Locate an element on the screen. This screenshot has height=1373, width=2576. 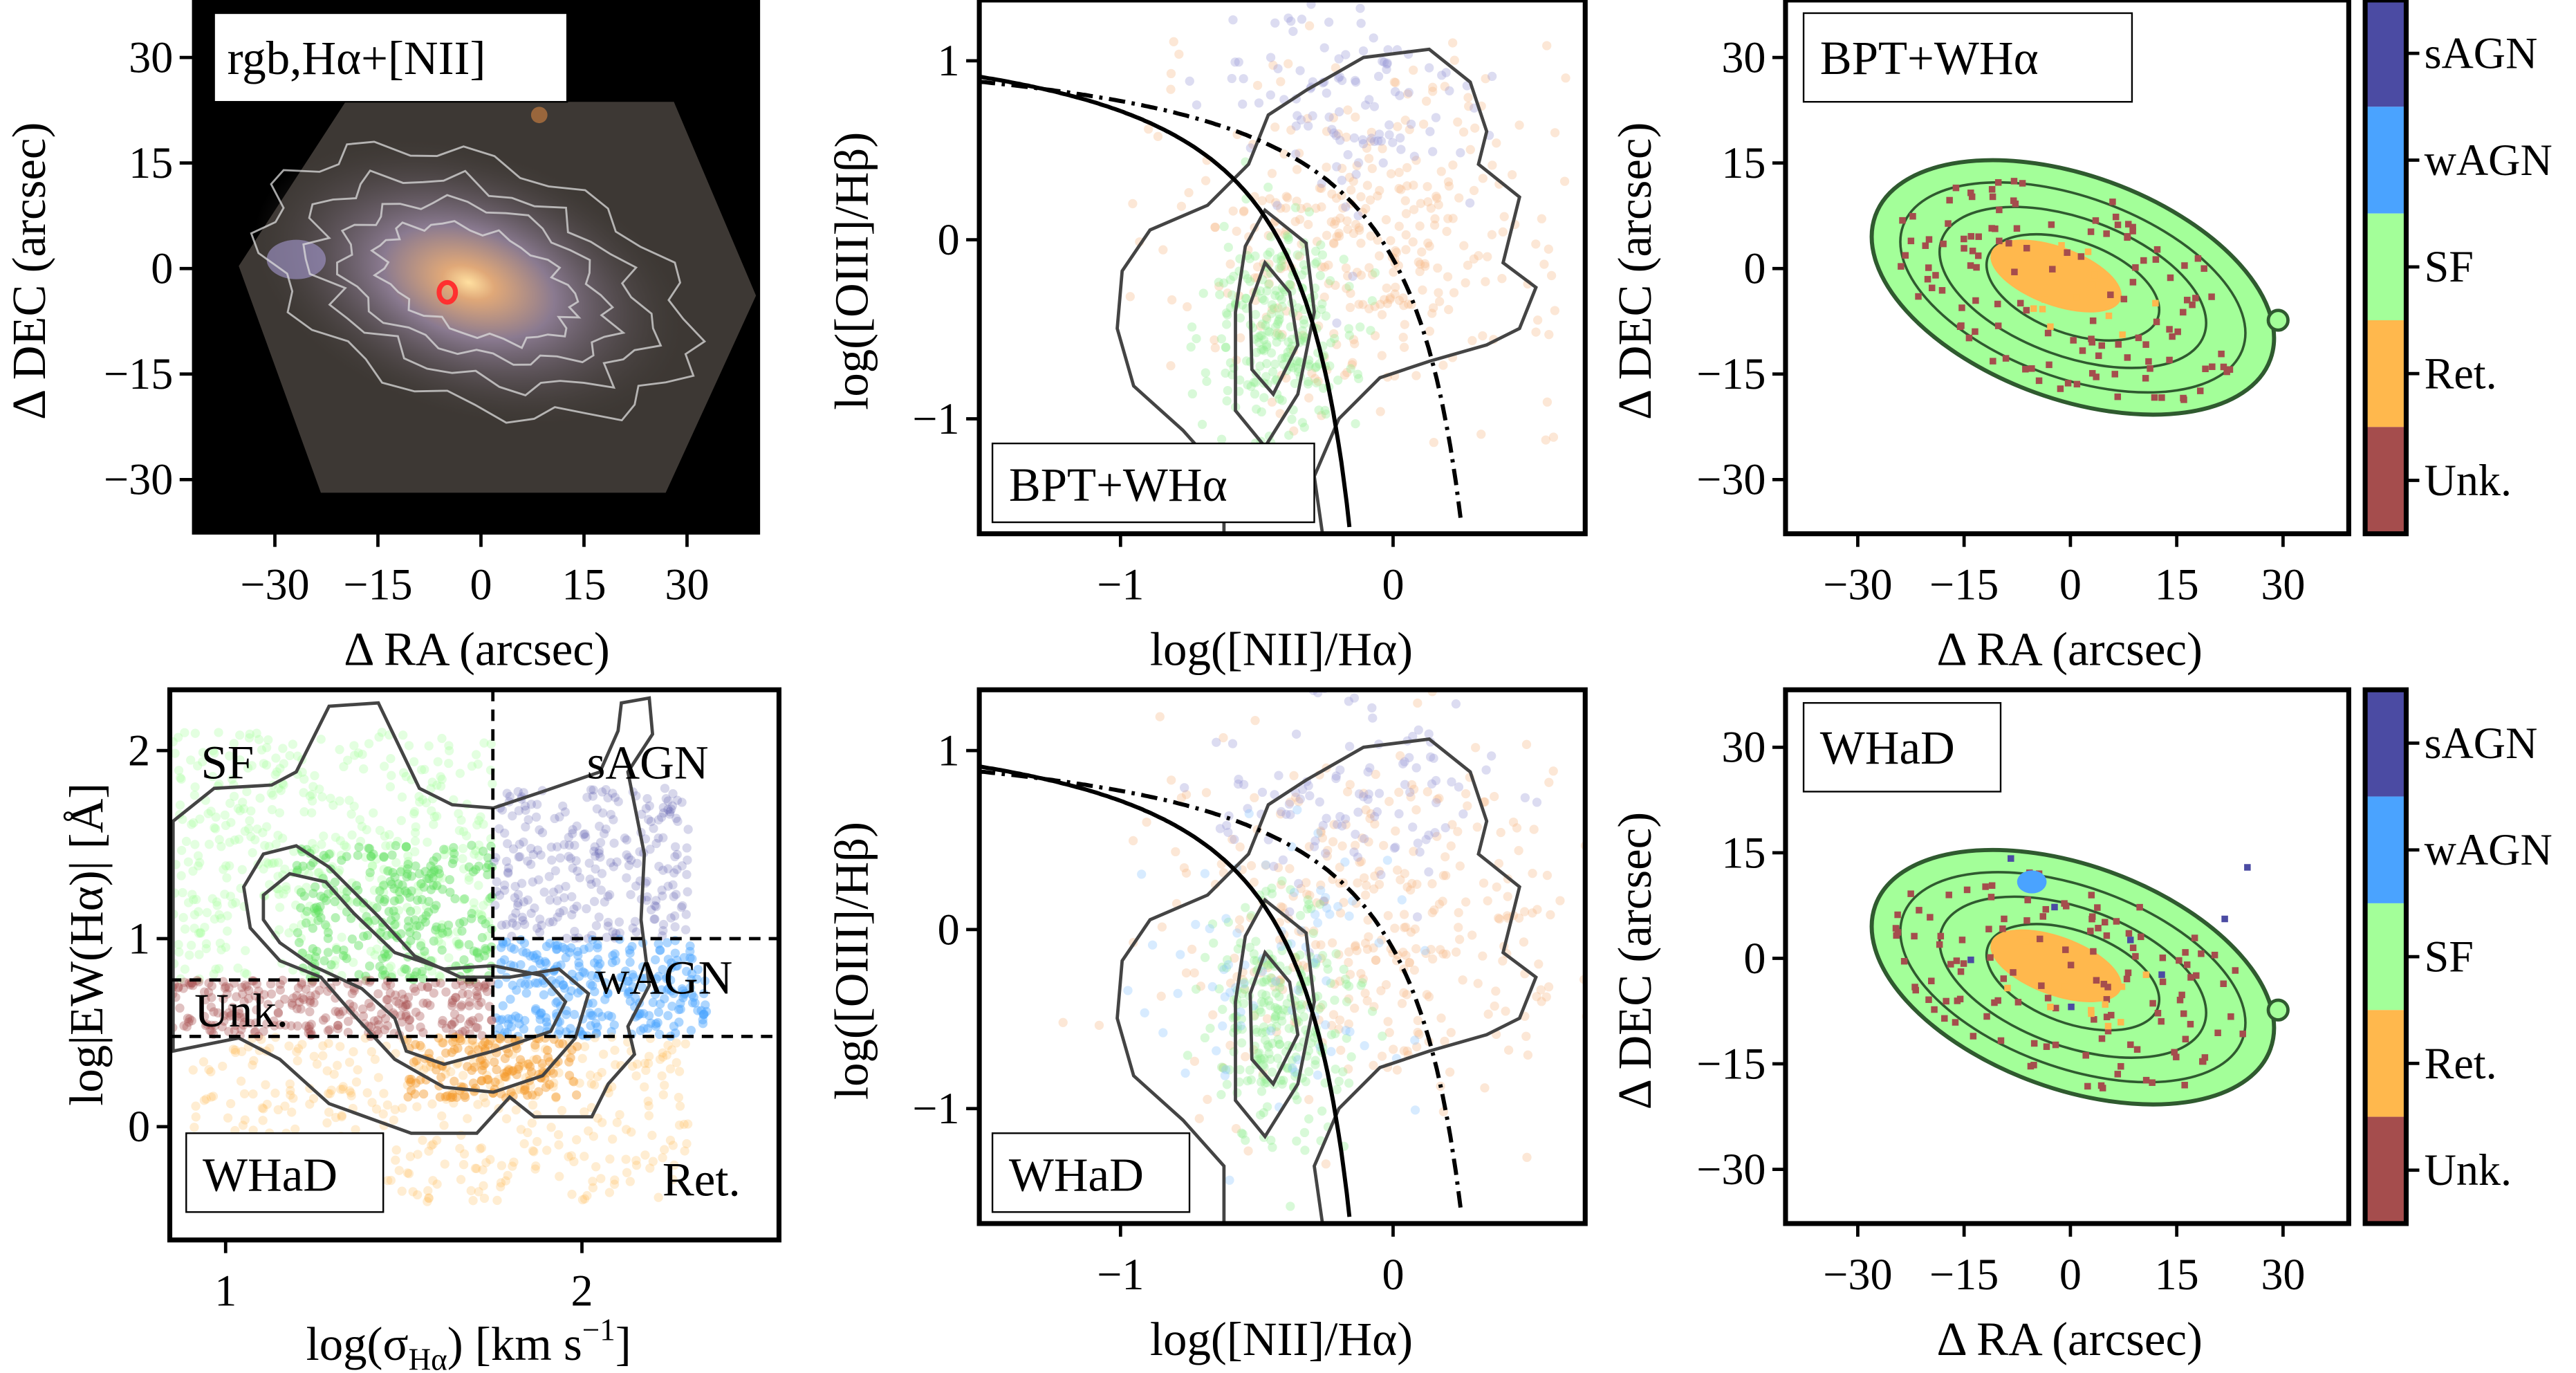
colorbar-frame is located at coordinates (2385, 268).